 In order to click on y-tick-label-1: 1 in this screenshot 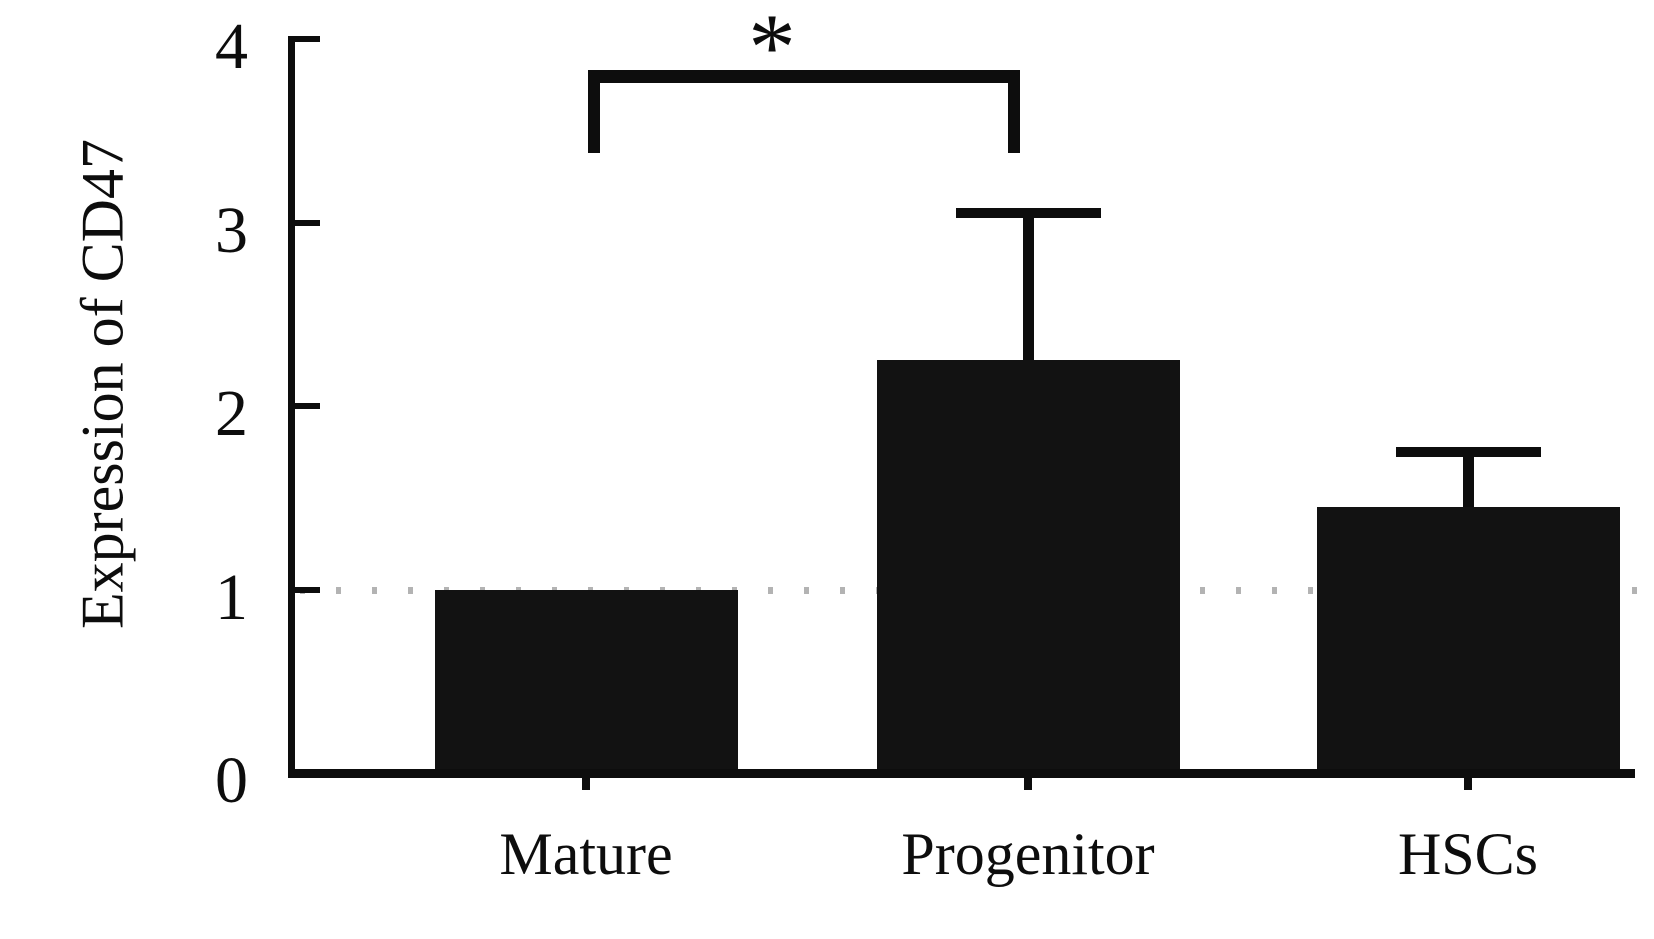, I will do `click(231, 597)`.